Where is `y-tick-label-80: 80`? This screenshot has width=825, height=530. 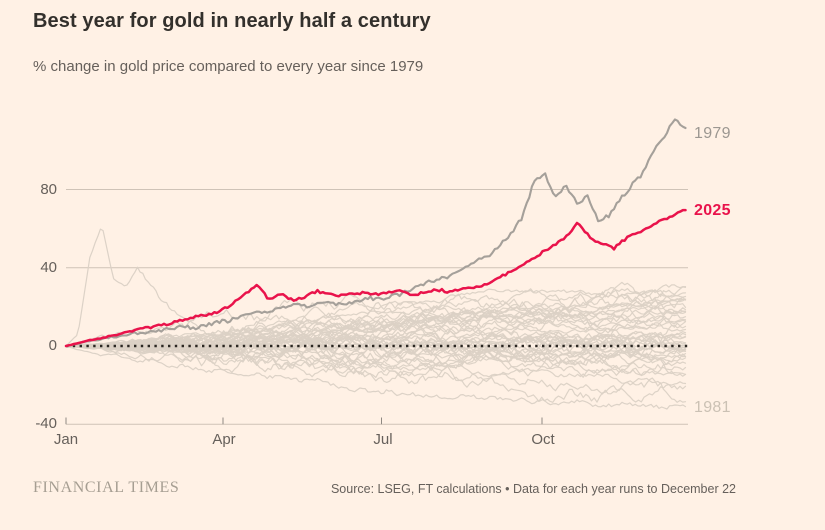 y-tick-label-80: 80 is located at coordinates (48, 189).